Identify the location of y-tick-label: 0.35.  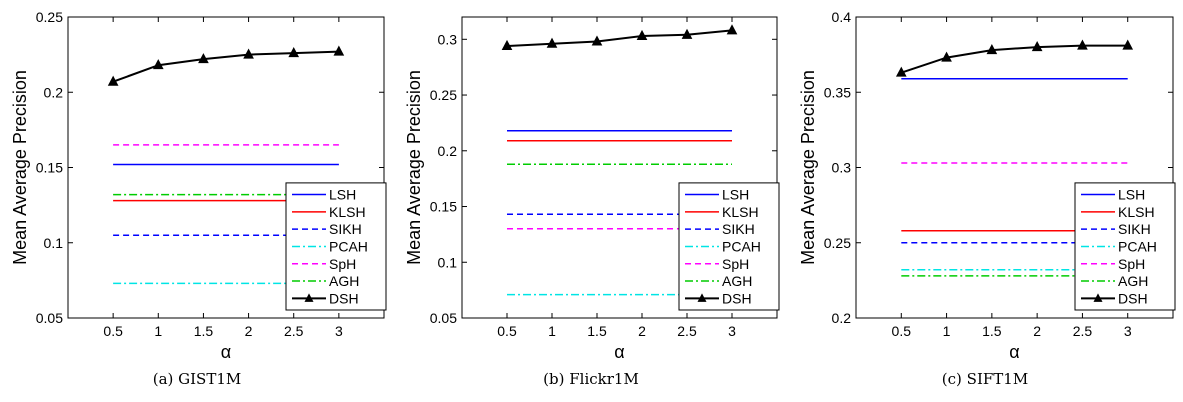
(837, 92).